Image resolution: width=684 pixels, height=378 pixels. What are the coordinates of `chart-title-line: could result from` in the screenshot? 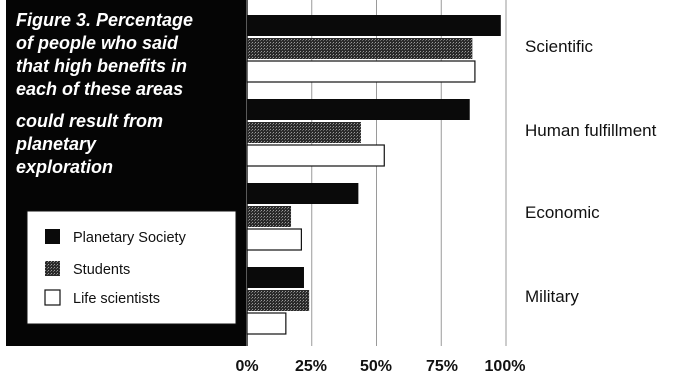 It's located at (89, 121).